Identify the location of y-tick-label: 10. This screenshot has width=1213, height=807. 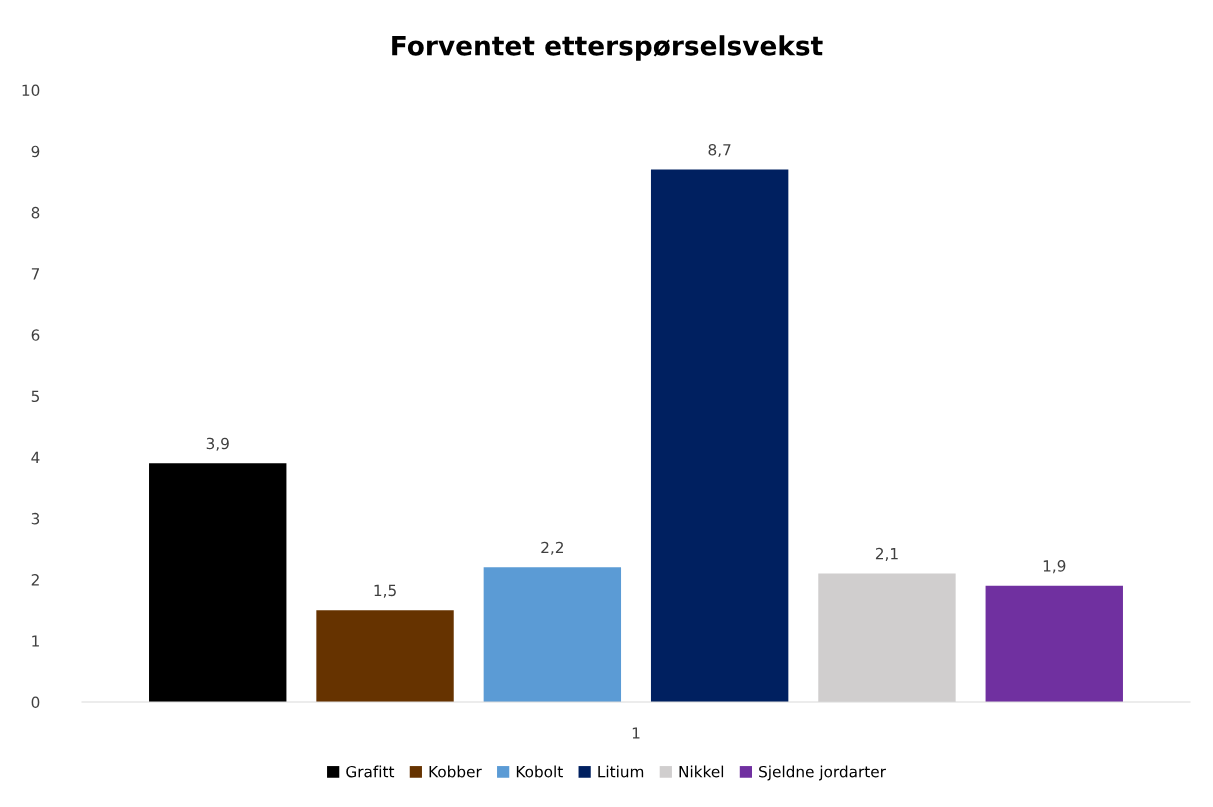
(31, 90).